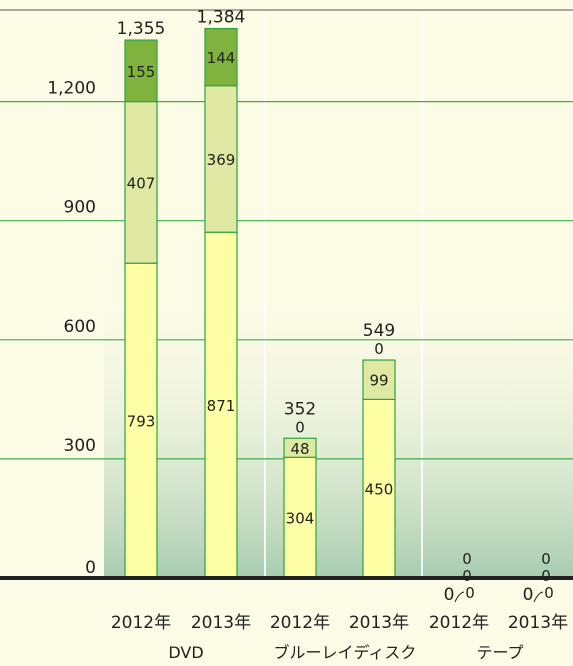  I want to click on segment-label: 793, so click(141, 422).